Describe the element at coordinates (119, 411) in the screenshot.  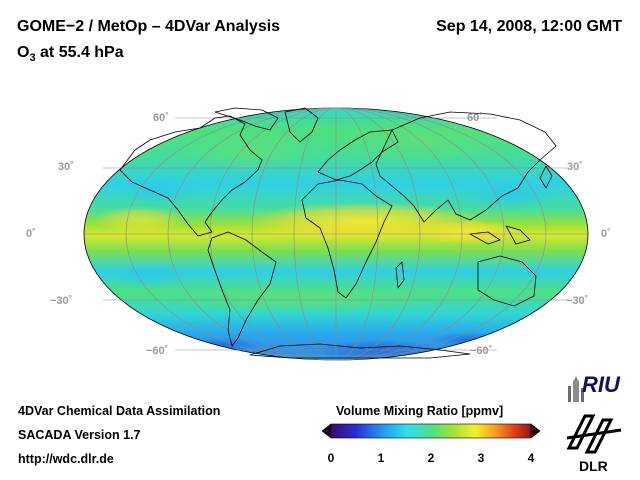
I see `footer-line-1: 4DVar Chemical Data Assimilation` at that location.